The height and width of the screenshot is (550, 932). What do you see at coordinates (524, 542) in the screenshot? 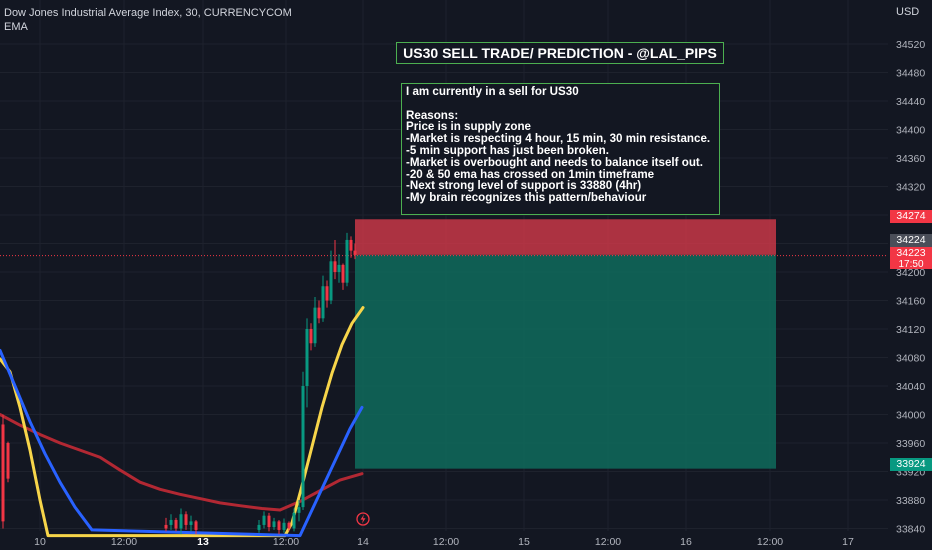
I see `time-tick-label: 15` at bounding box center [524, 542].